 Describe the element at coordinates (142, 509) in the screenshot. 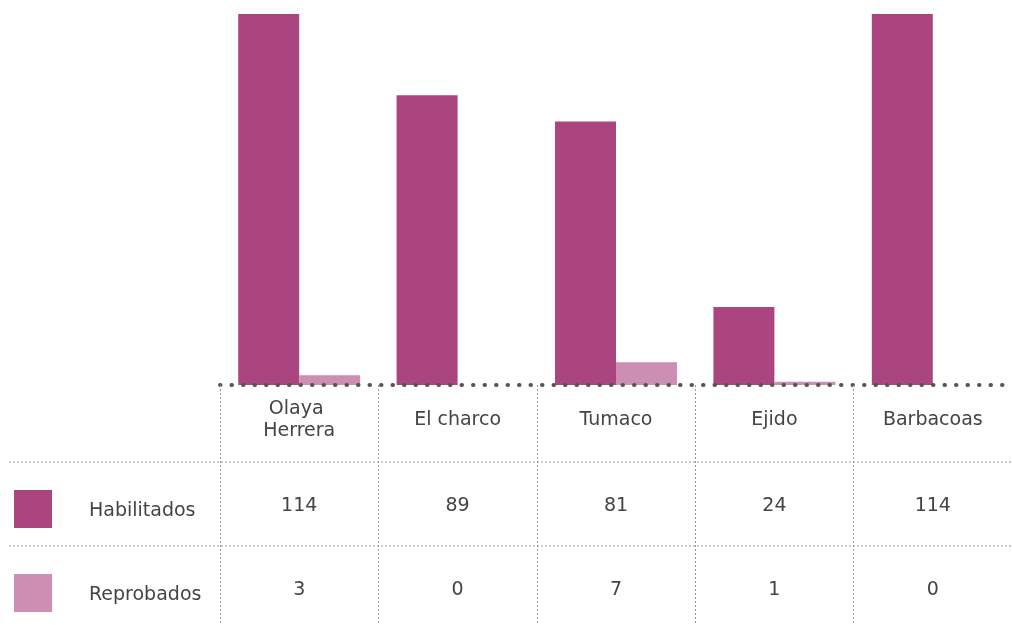

I see `legend-label: Habilitados` at that location.